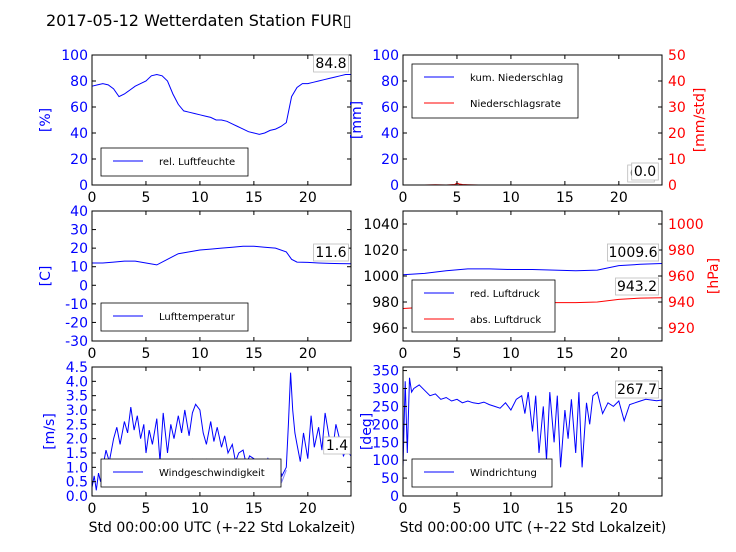 The height and width of the screenshot is (552, 736). Describe the element at coordinates (381, 225) in the screenshot. I see `y-tick-label: 1040` at that location.